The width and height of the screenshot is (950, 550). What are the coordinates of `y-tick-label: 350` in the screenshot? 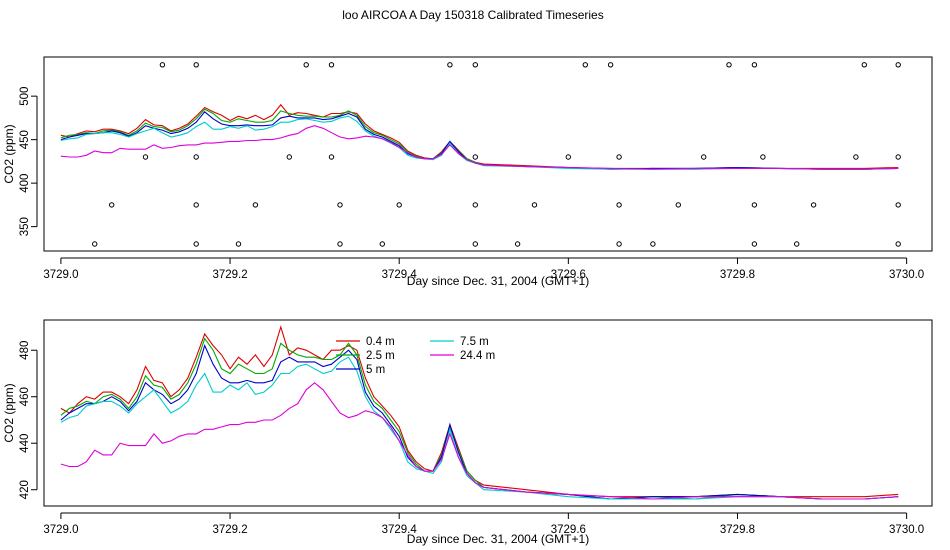 It's located at (25, 226).